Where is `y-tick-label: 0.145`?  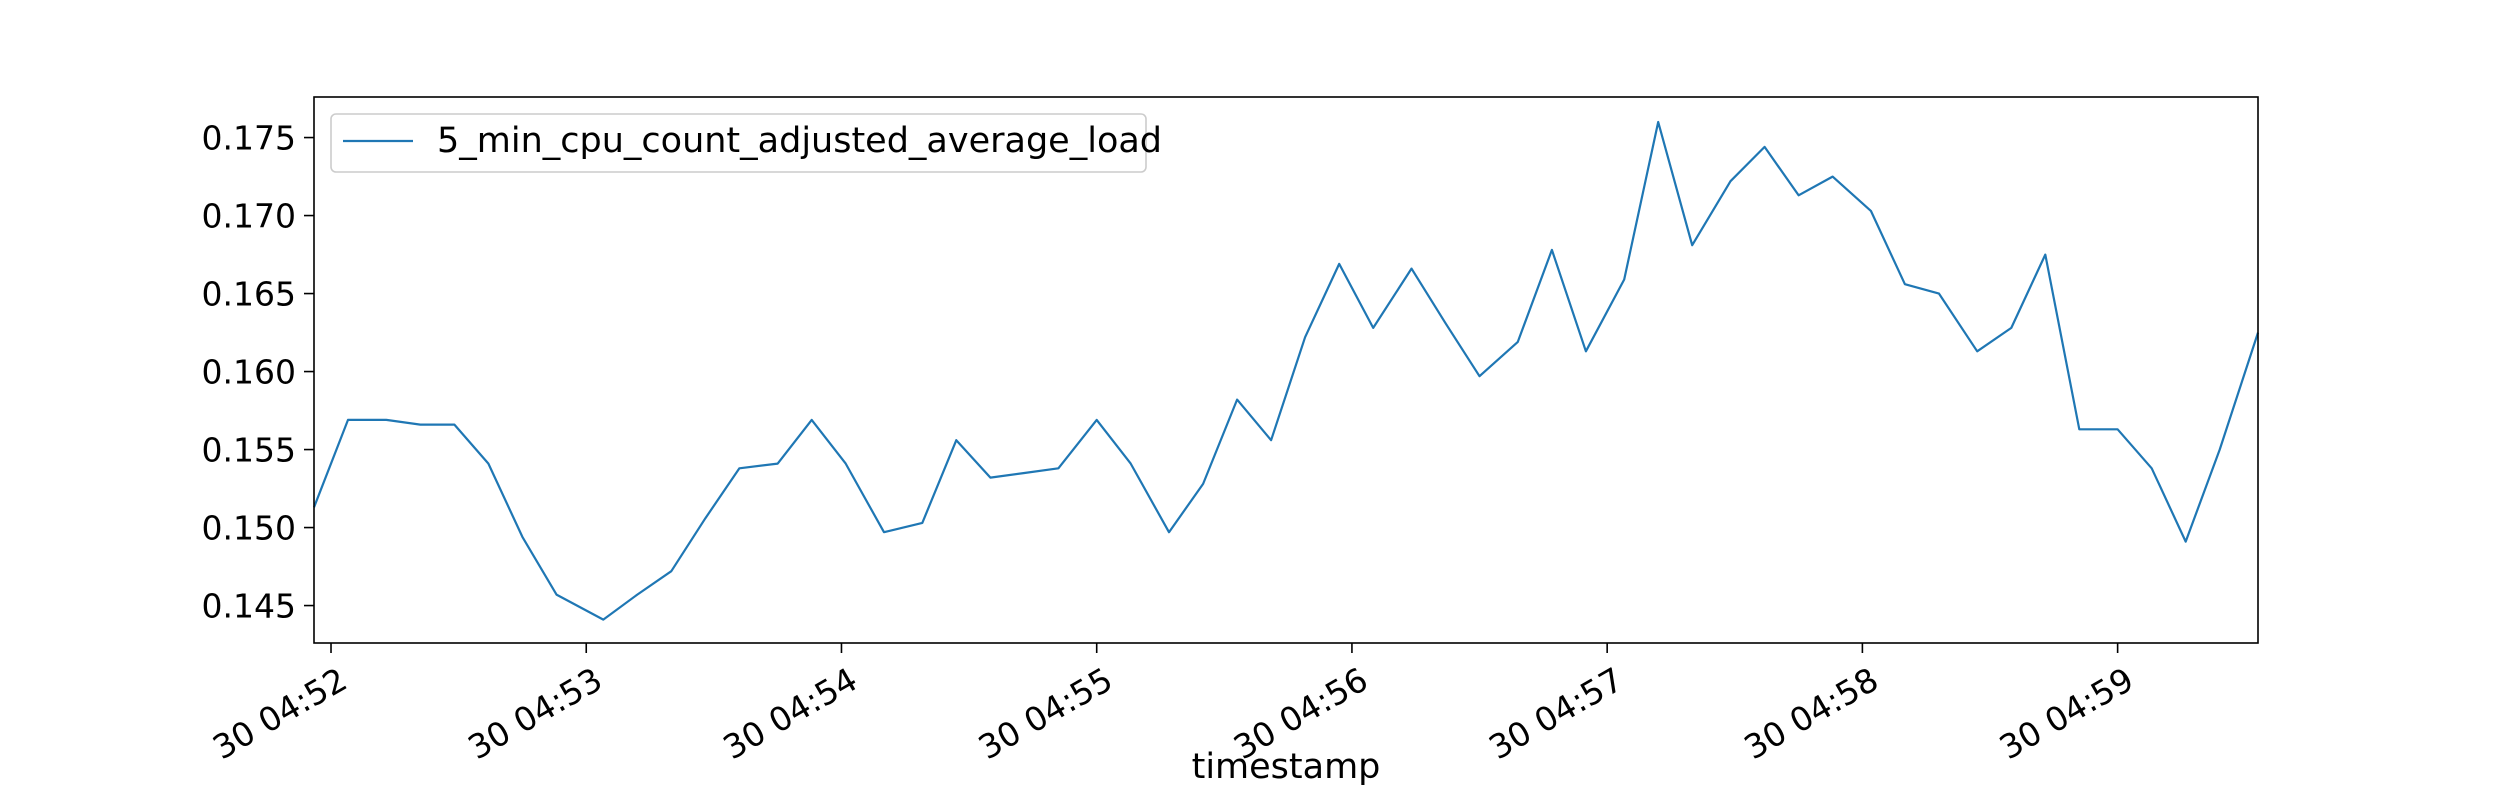 y-tick-label: 0.145 is located at coordinates (249, 606).